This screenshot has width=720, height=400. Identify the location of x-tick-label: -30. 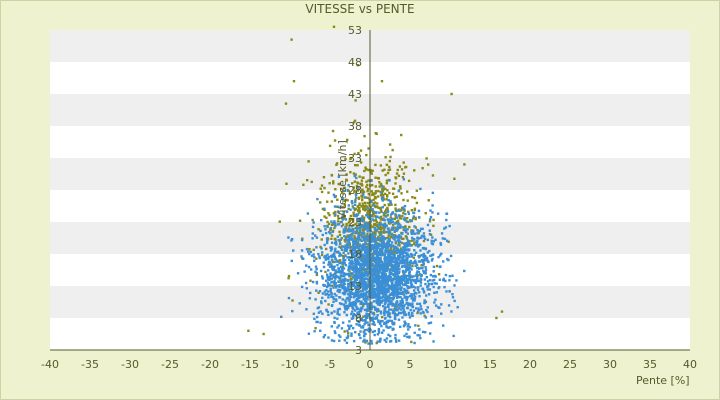
(130, 364).